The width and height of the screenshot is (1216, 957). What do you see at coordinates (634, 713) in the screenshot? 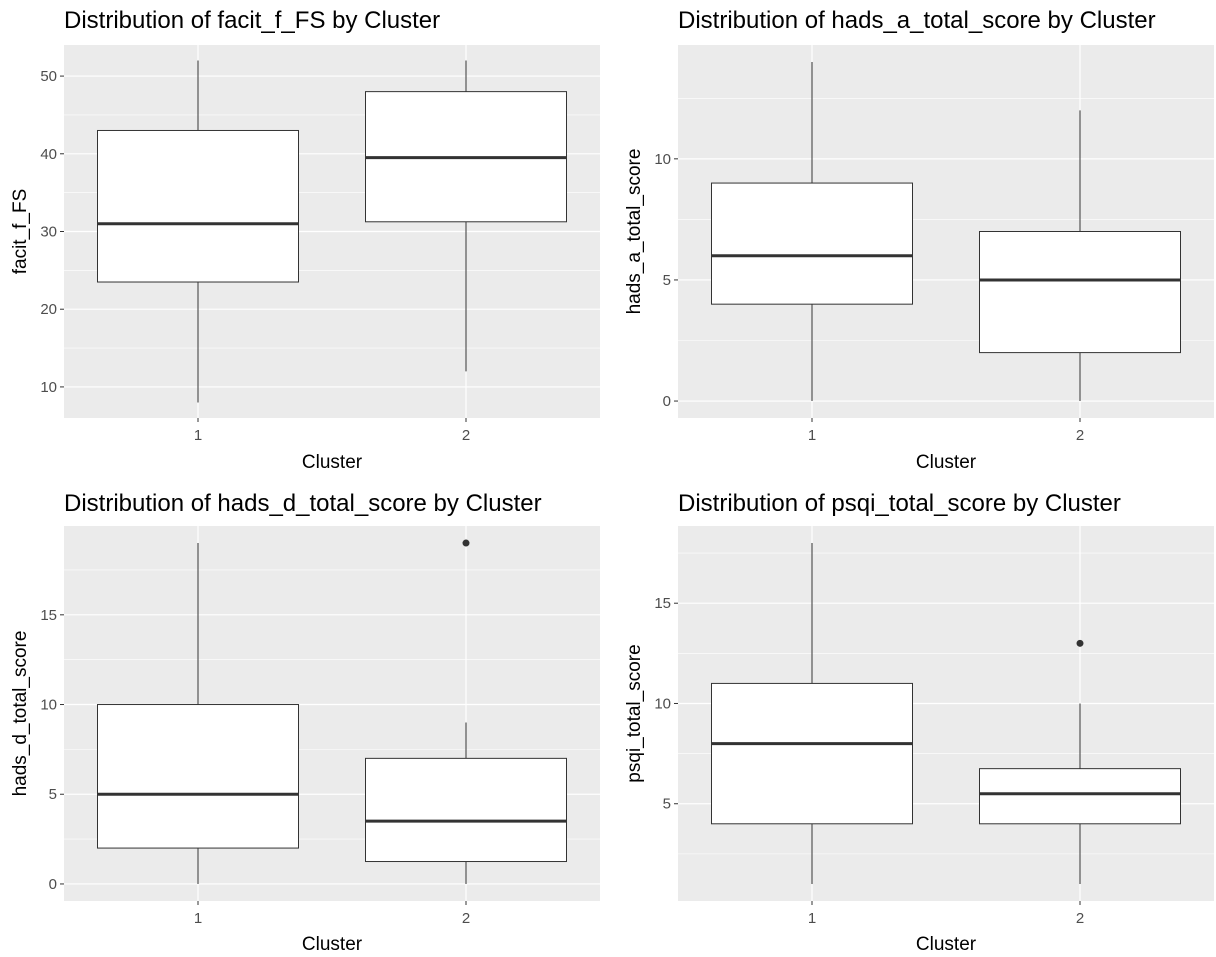
I see `y-axis-title: psqi_total_score` at bounding box center [634, 713].